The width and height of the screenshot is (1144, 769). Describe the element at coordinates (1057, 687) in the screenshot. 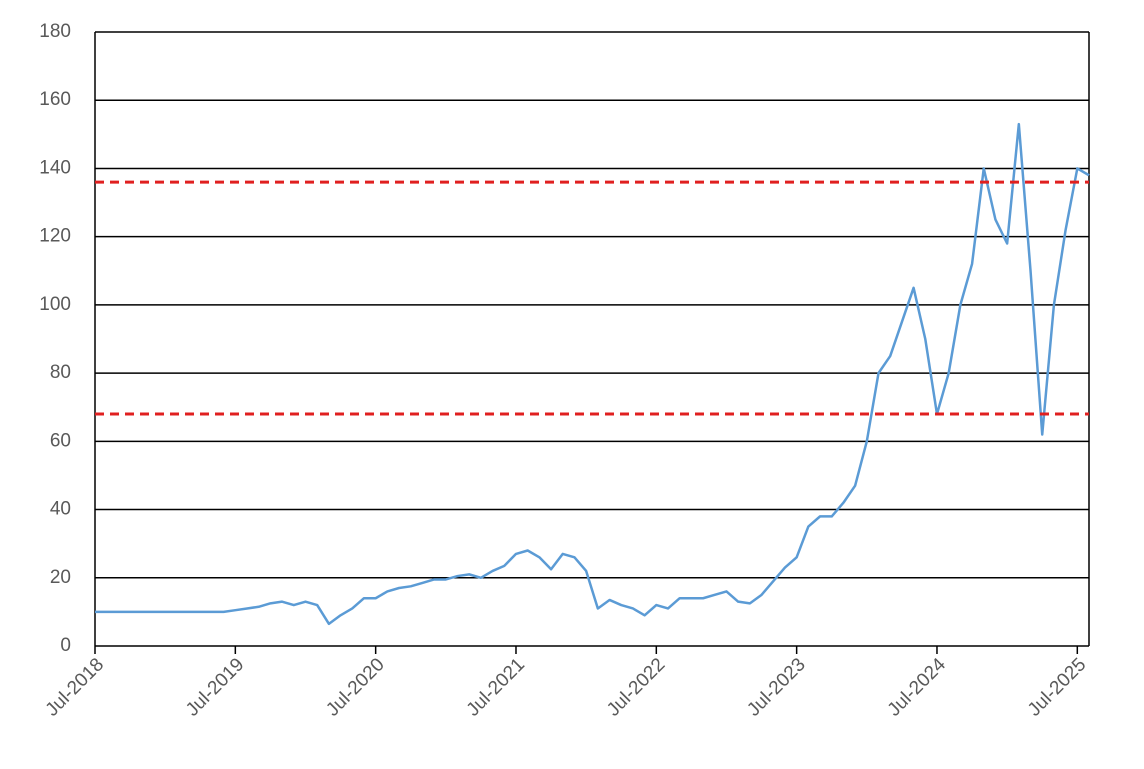

I see `x-tick-label: Jul-2025` at that location.